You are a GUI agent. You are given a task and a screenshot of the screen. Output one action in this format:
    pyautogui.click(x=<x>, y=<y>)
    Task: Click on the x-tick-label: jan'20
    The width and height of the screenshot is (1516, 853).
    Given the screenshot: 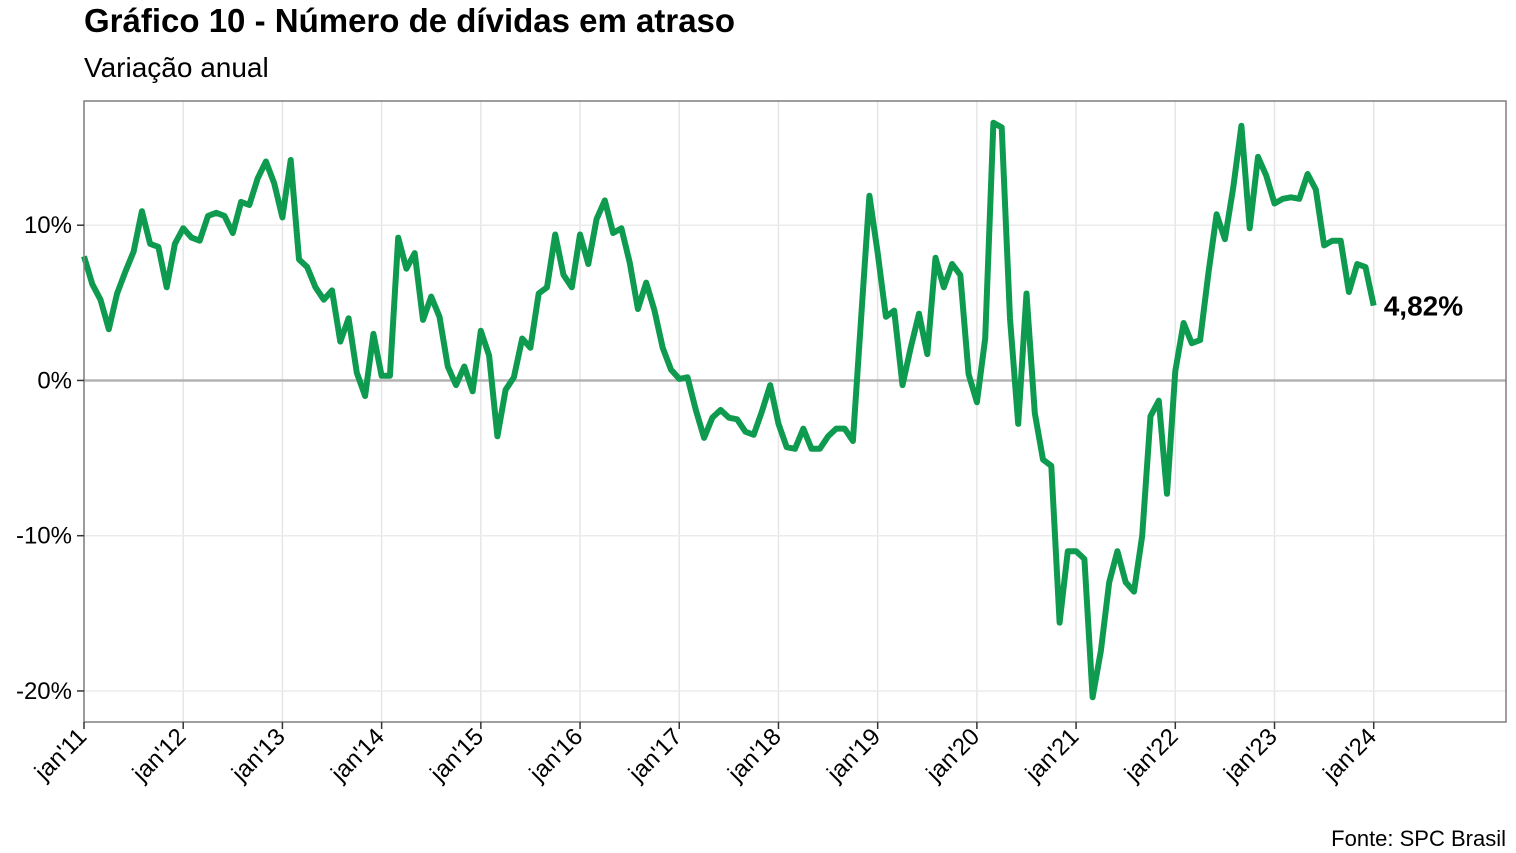 What is the action you would take?
    pyautogui.click(x=953, y=755)
    